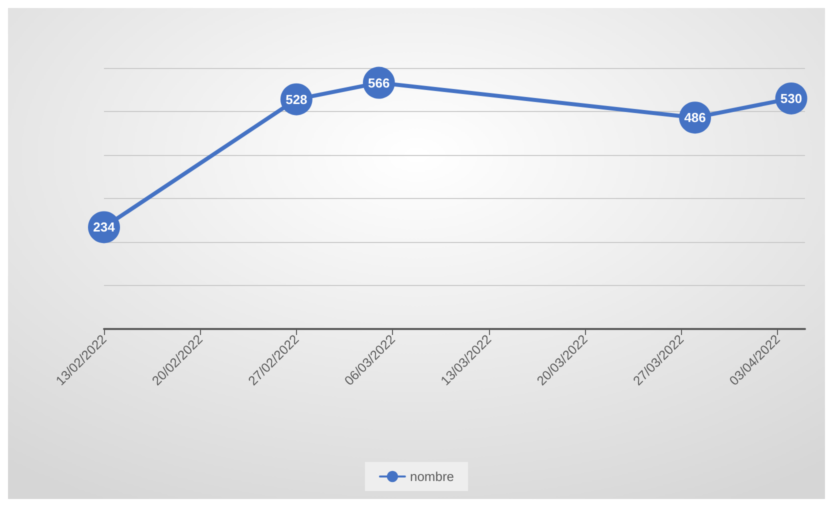 Image resolution: width=833 pixels, height=507 pixels. I want to click on data-label: 486, so click(695, 118).